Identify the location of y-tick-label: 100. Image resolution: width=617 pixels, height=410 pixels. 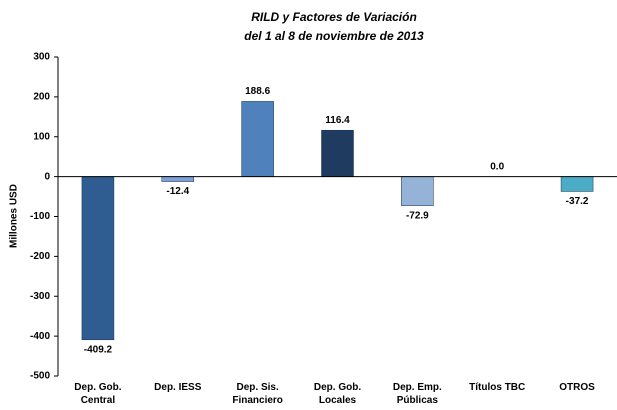
(41, 136).